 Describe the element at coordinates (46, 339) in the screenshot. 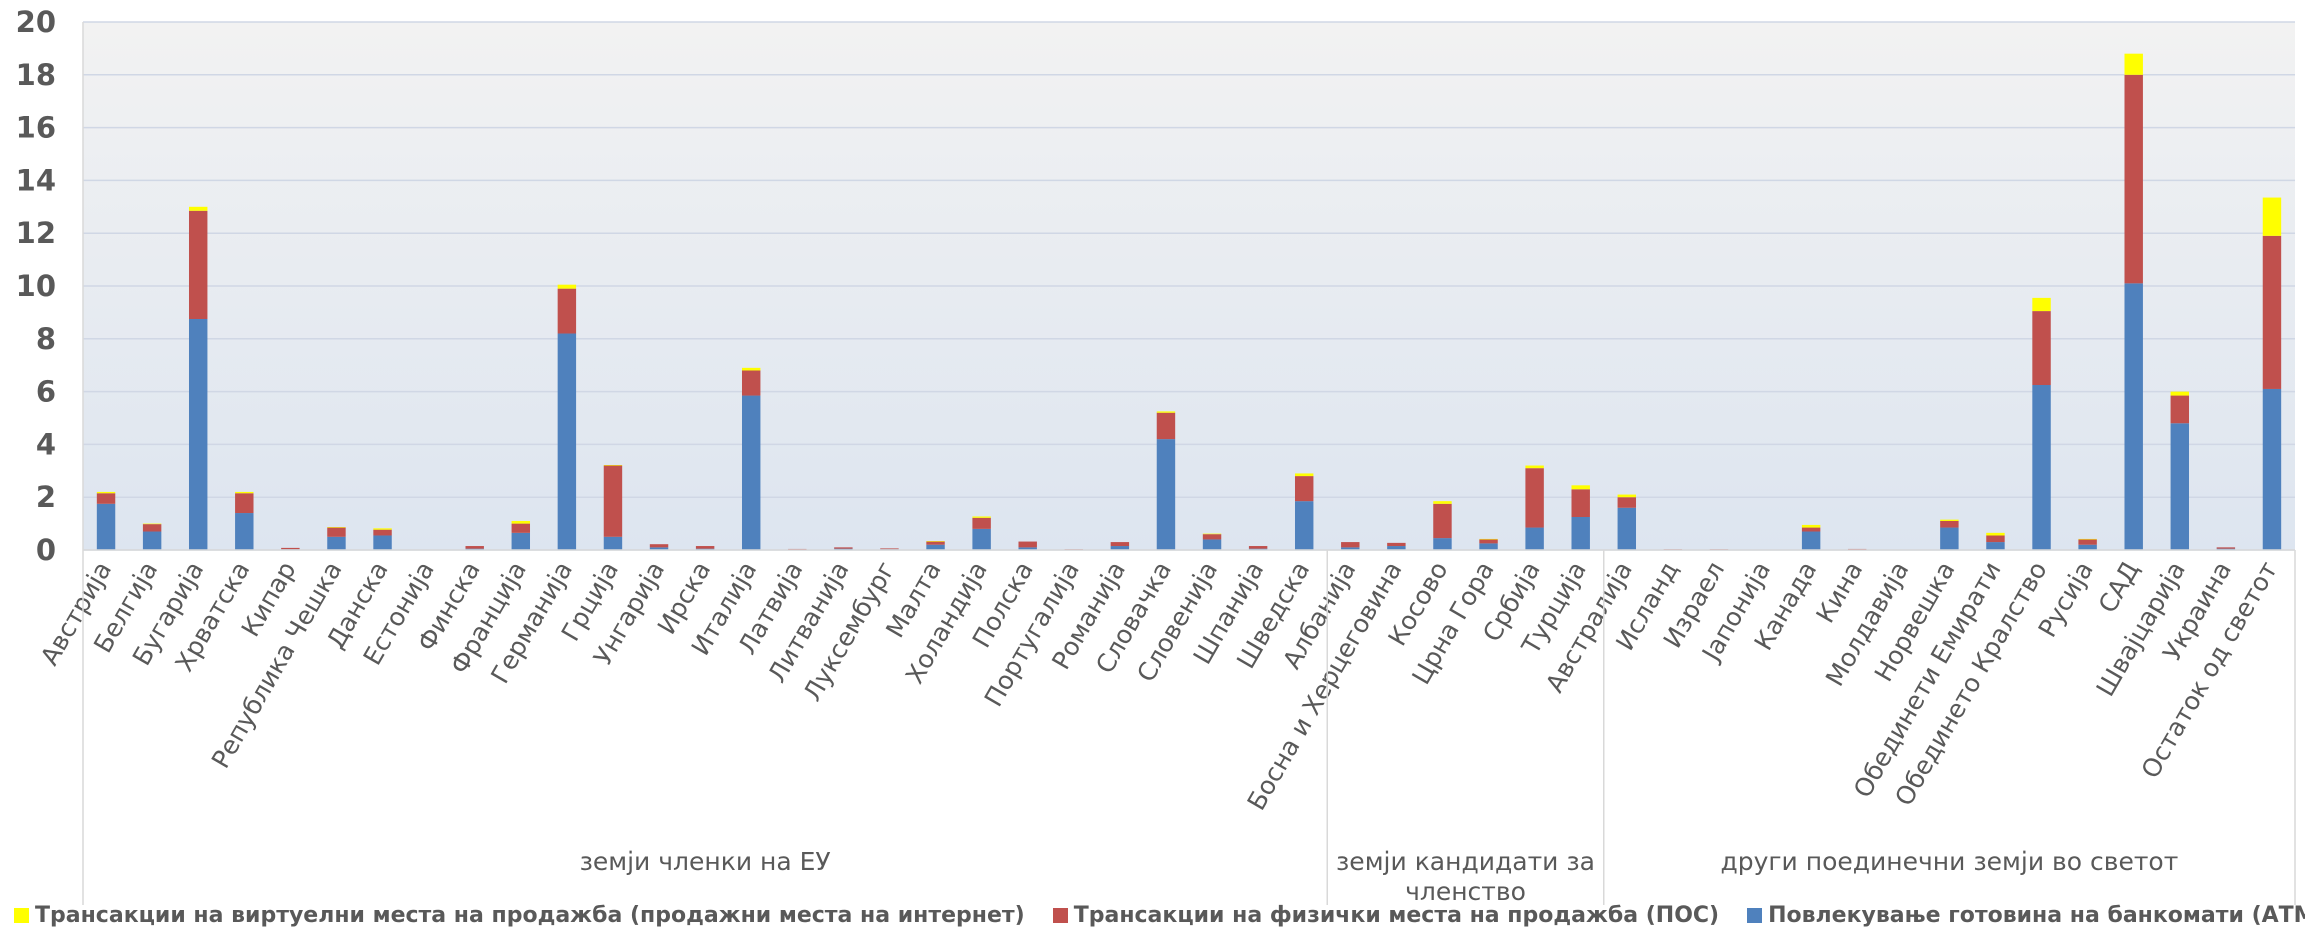

I see `y-tick-label: 8` at that location.